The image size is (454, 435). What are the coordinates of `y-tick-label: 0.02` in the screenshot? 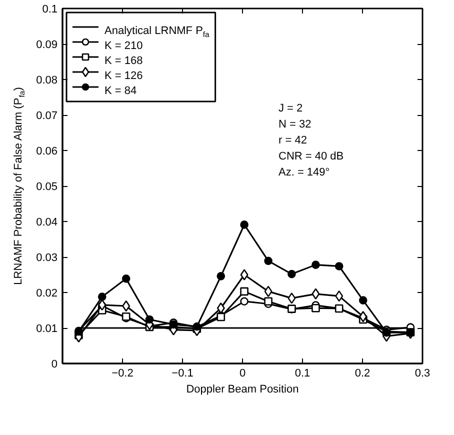 It's located at (47, 294).